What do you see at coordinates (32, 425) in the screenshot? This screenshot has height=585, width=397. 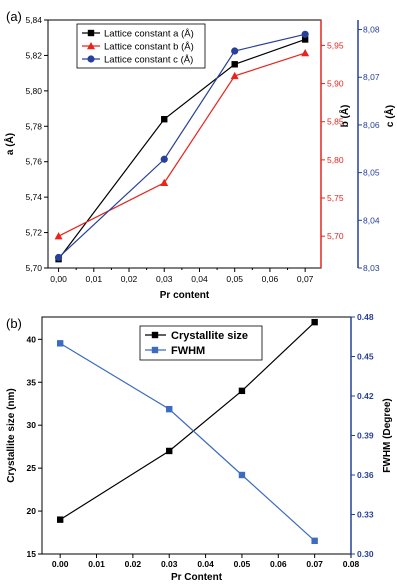 I see `y-tick-label-size: 30` at bounding box center [32, 425].